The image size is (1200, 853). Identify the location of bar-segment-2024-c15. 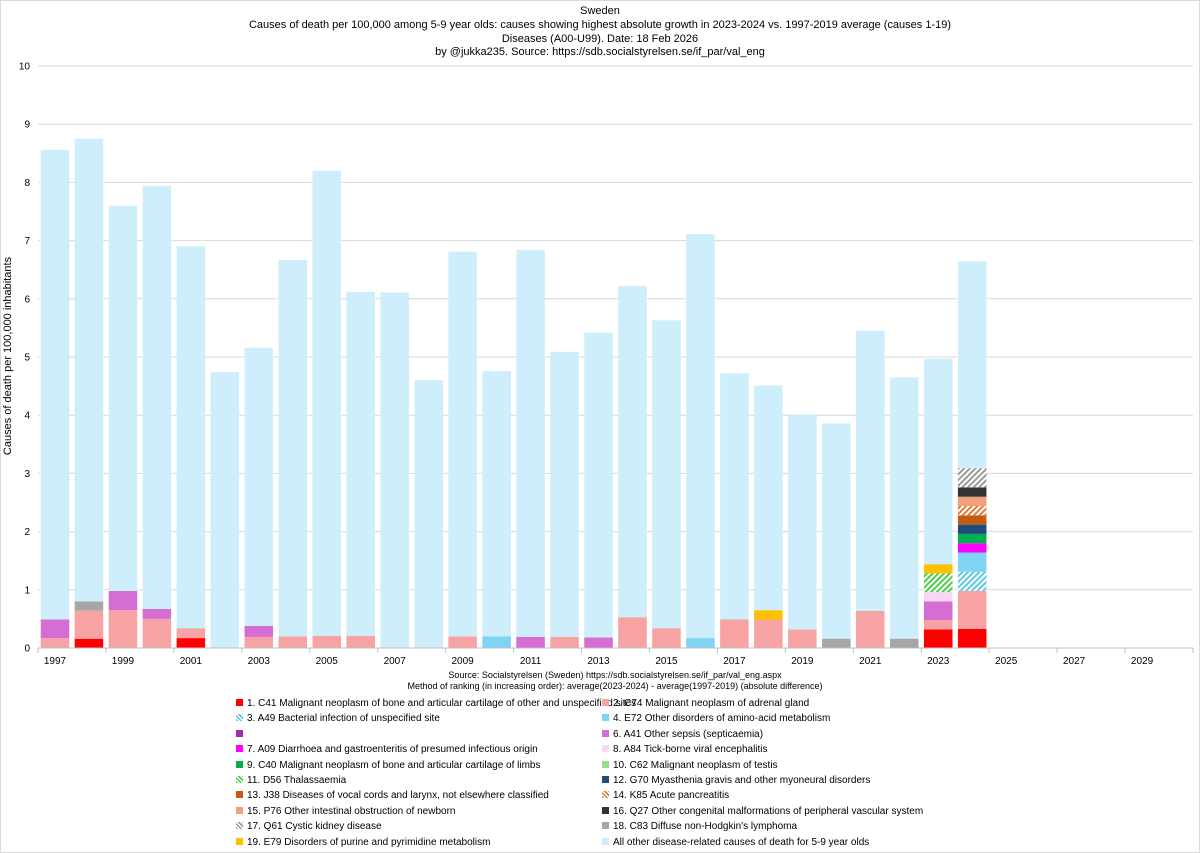
(972, 501).